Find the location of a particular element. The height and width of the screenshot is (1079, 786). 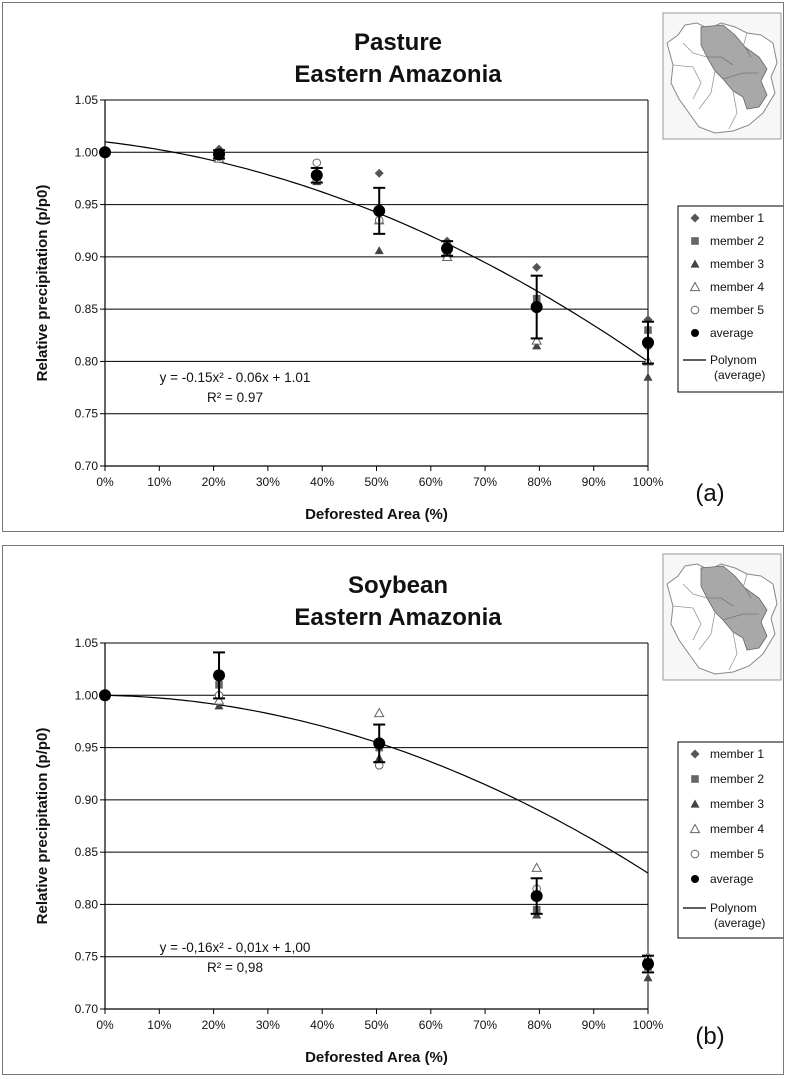

trend-equation: y = -0,16x² - 0,01x + 1,00 is located at coordinates (235, 947).